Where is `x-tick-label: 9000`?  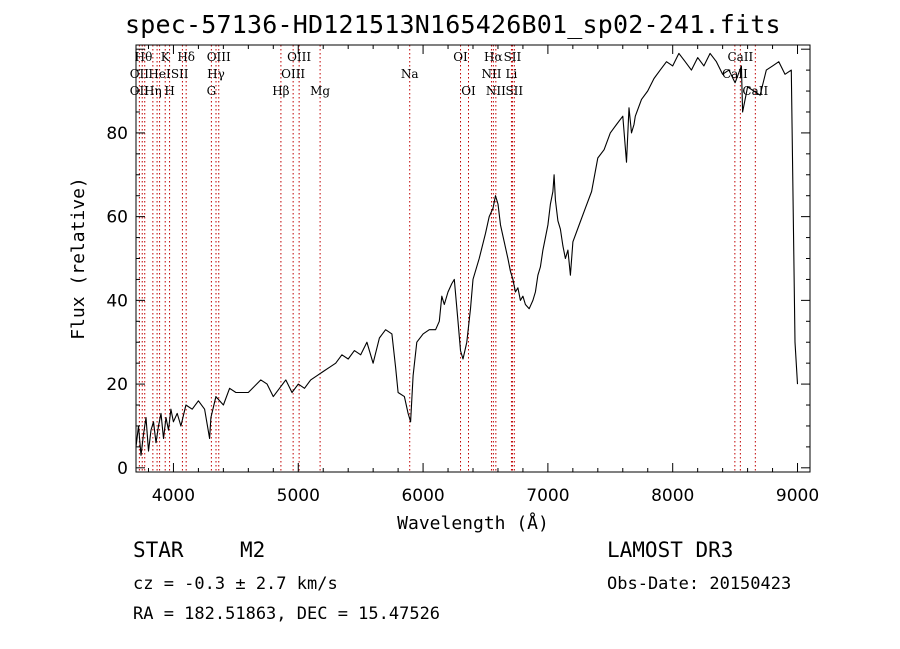 x-tick-label: 9000 is located at coordinates (797, 496).